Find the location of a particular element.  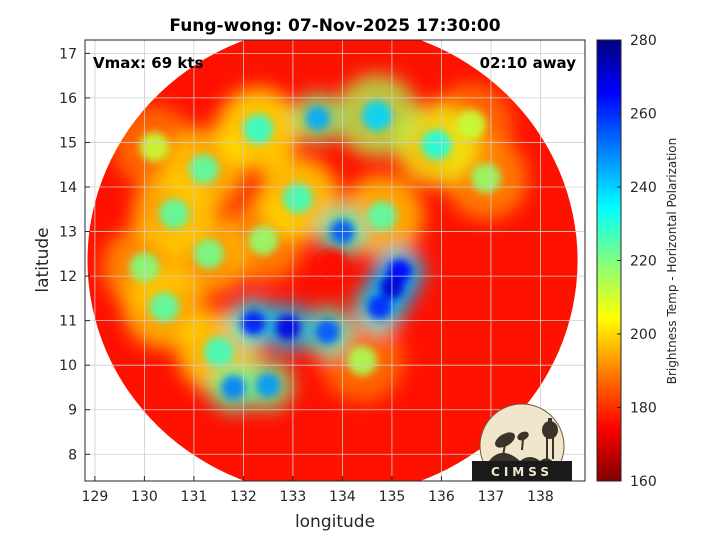

colorbar-tick-label: 240 is located at coordinates (643, 188).